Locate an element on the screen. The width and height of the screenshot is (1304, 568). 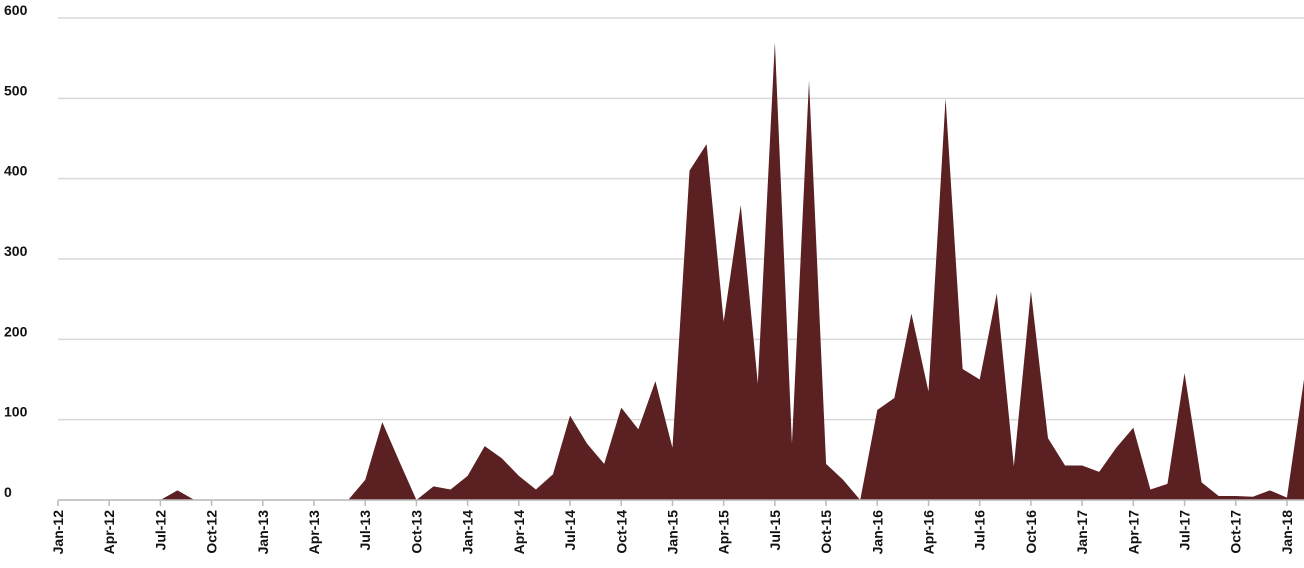
x-tick-label: Jan-17 is located at coordinates (1082, 532).